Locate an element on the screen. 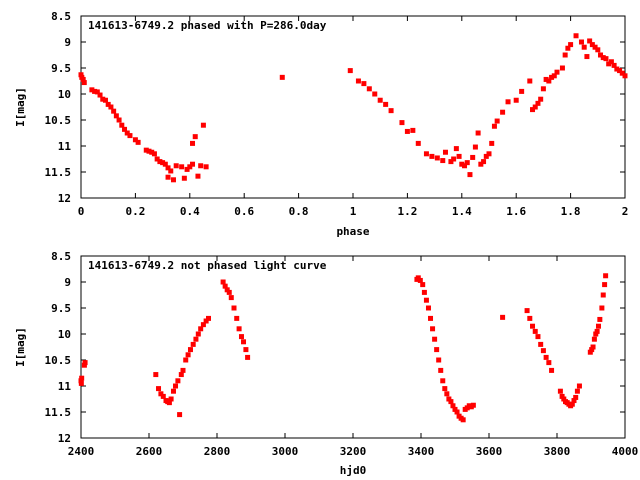 This screenshot has width=640, height=480. phased-y-tick-label: 9.5 is located at coordinates (61, 68).